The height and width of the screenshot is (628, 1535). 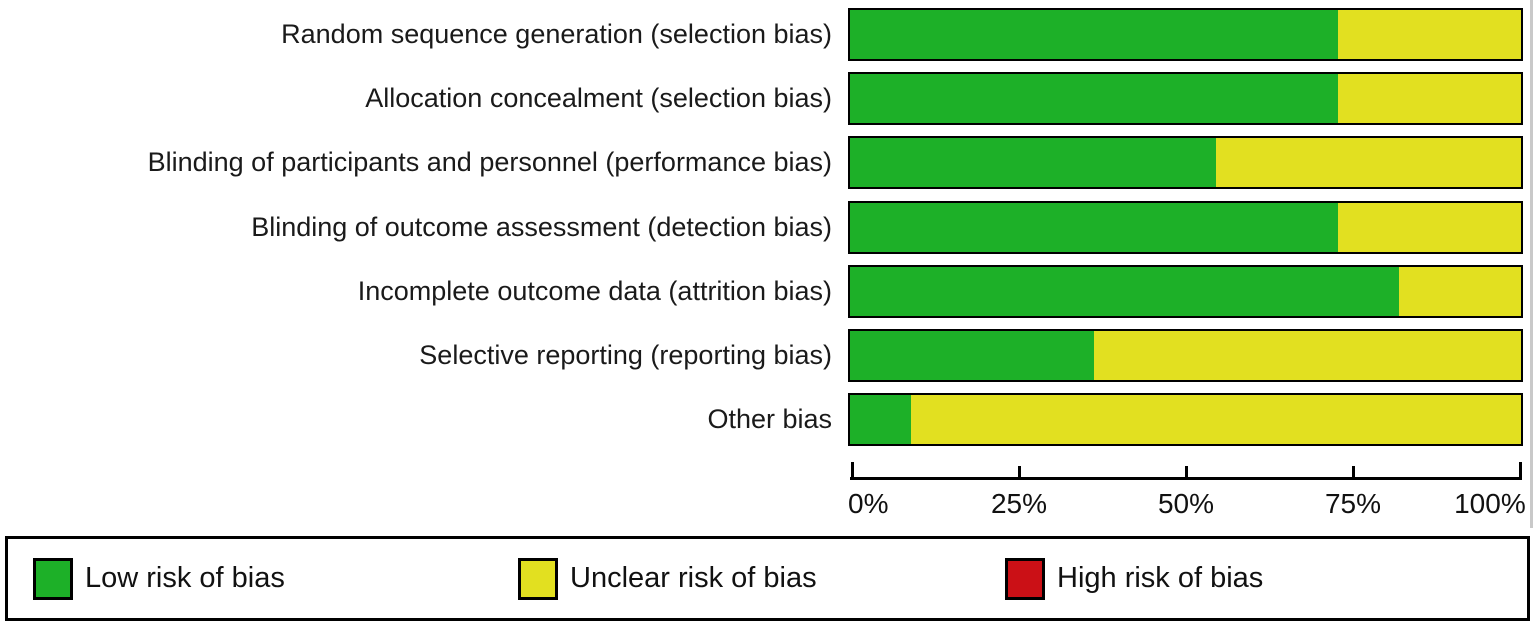 I want to click on legend-item: Unclear risk of bias, so click(x=667, y=578).